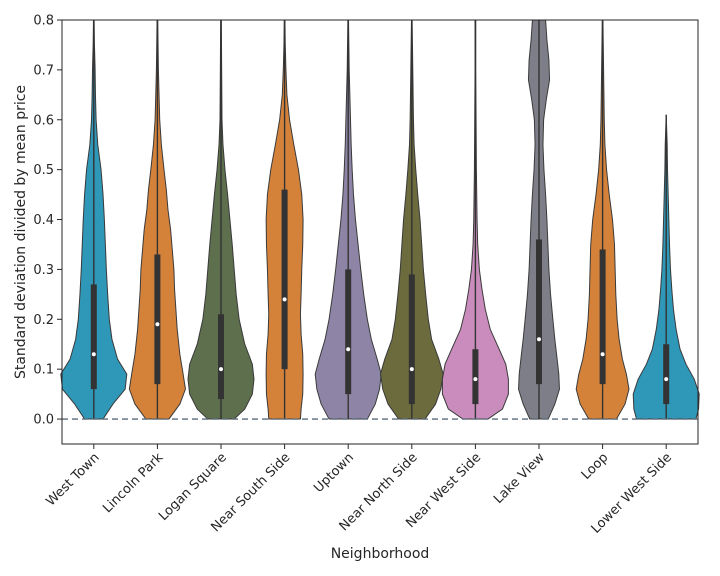 This screenshot has width=720, height=576. What do you see at coordinates (43, 220) in the screenshot?
I see `y-tick-label: 0.4` at bounding box center [43, 220].